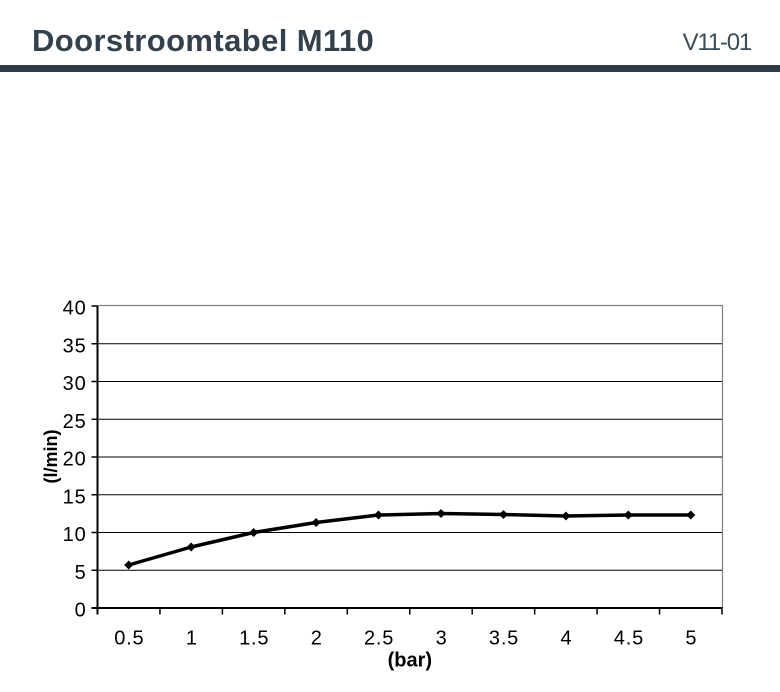 The width and height of the screenshot is (780, 692). I want to click on svg-text: 2, so click(317, 639).